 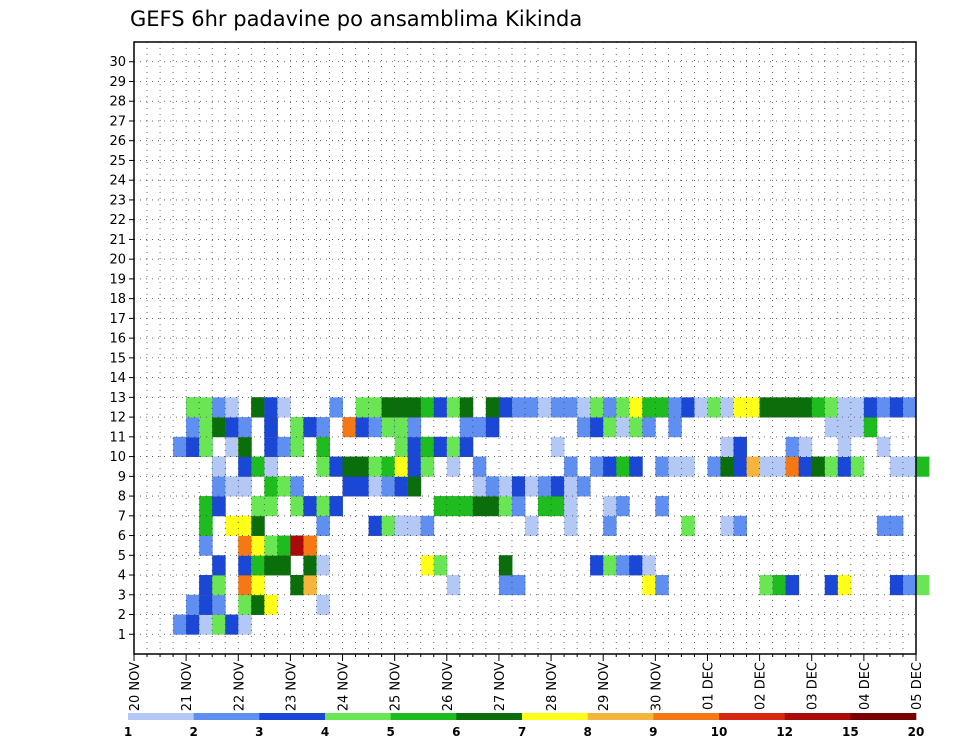 I want to click on y-tick-label: 23, so click(x=117, y=200).